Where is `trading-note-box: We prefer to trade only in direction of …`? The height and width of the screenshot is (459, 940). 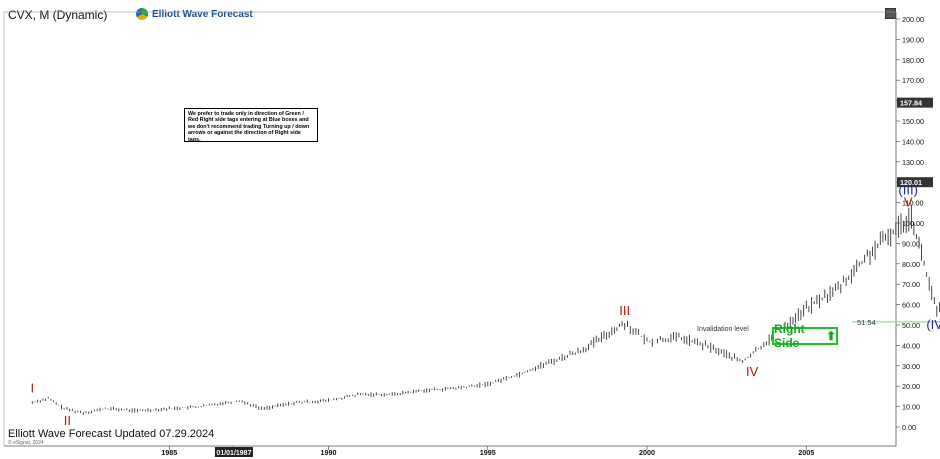
trading-note-box: We prefer to trade only in direction of … is located at coordinates (251, 125).